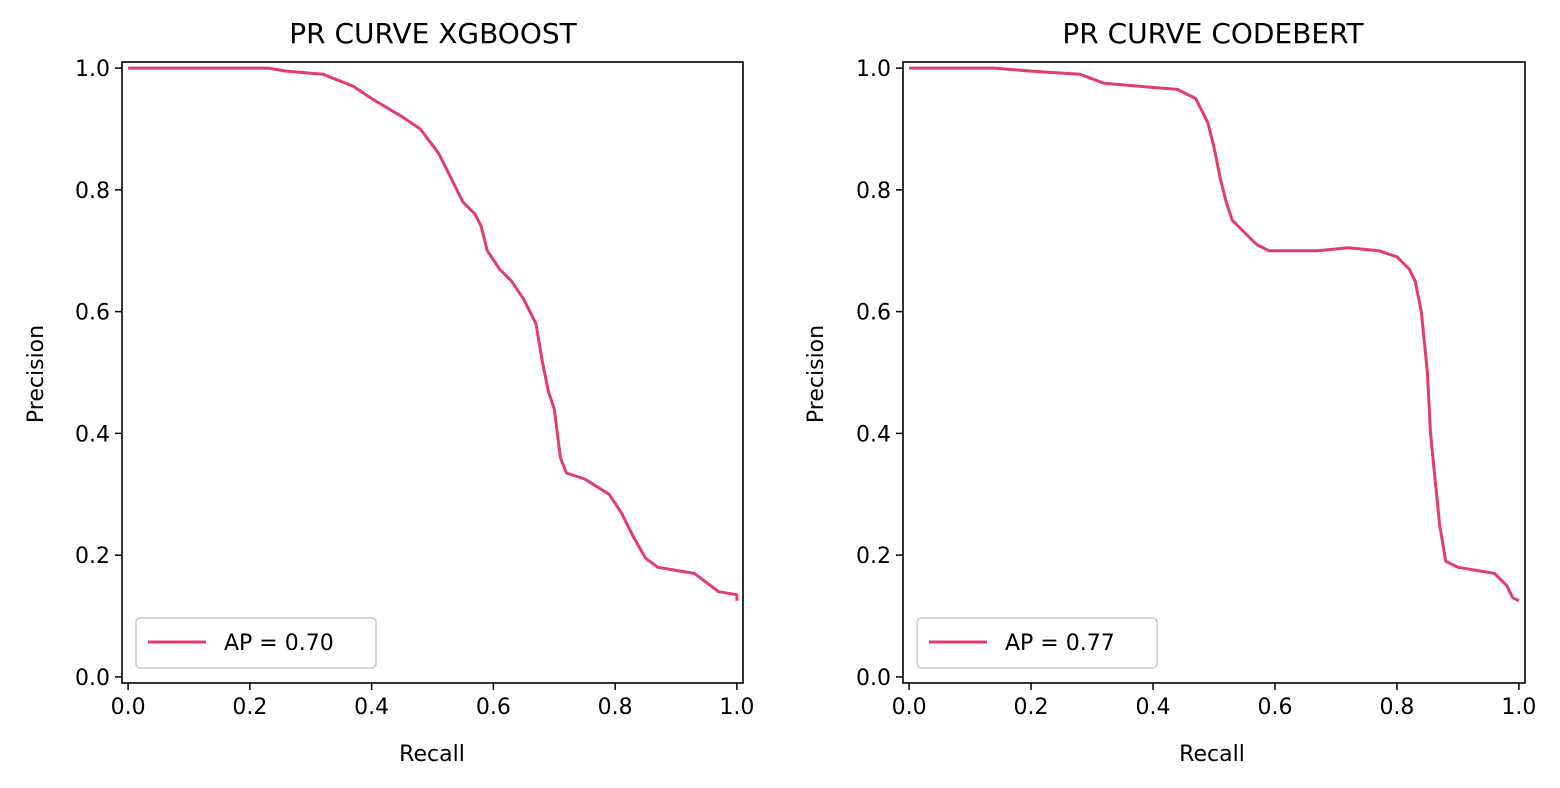 This screenshot has height=788, width=1560. What do you see at coordinates (1060, 643) in the screenshot?
I see `legend-label: AP = 0.77` at bounding box center [1060, 643].